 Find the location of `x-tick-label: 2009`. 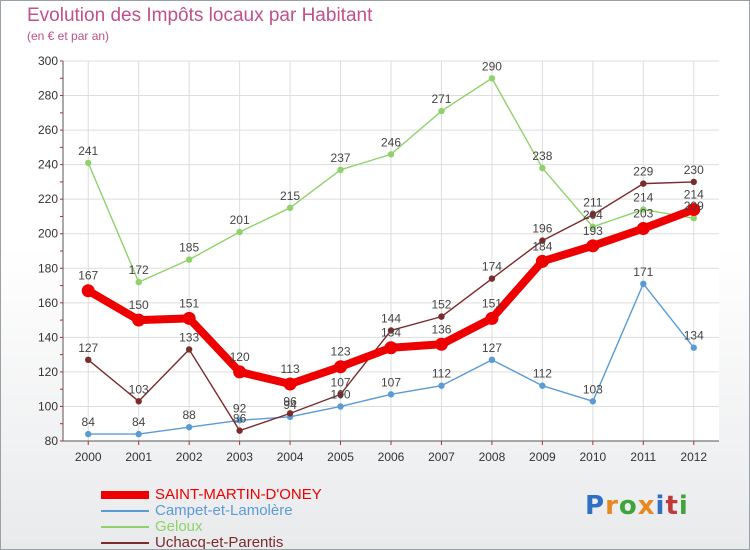

x-tick-label: 2009 is located at coordinates (542, 457).